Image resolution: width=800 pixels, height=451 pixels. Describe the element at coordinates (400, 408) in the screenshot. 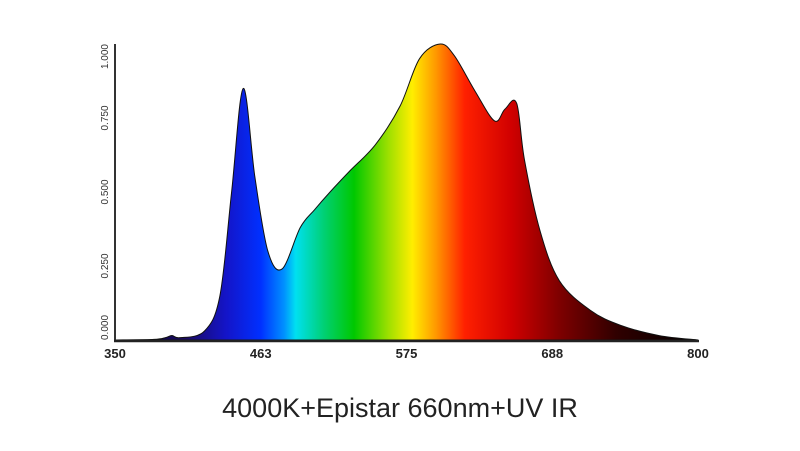

I see `chart-title: 4000K+Epistar 660nm+UV IR` at that location.